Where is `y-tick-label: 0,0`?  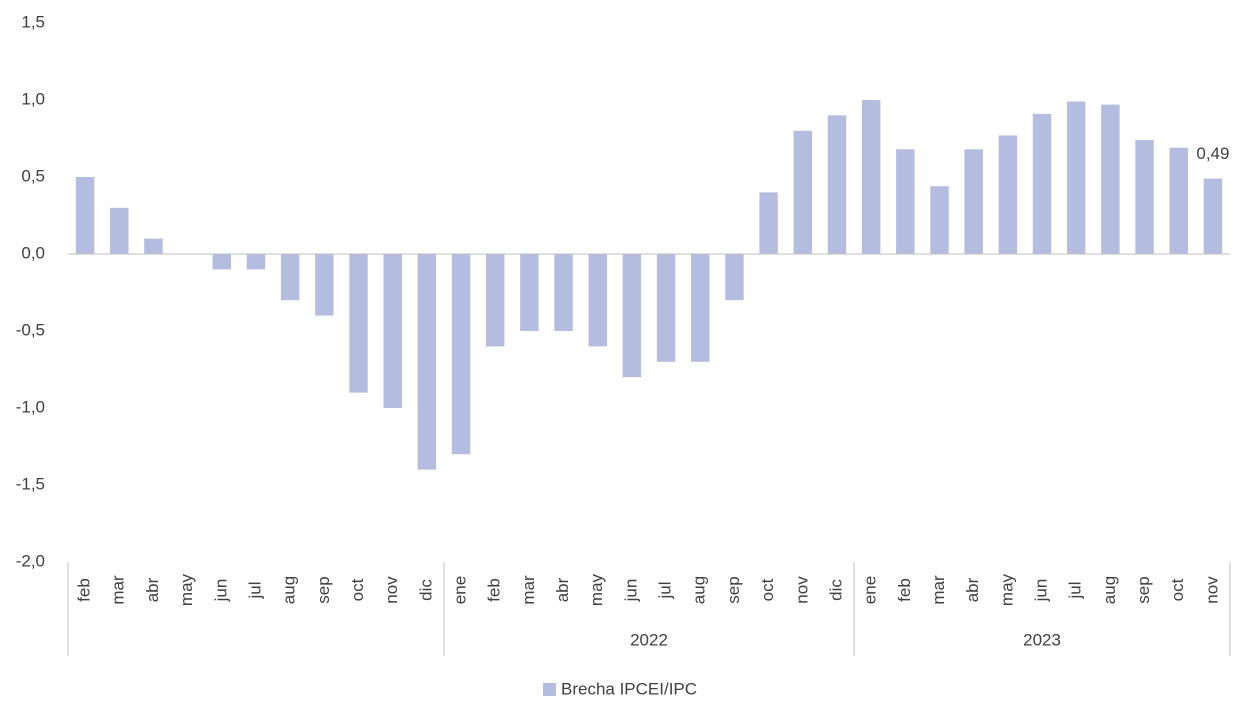
y-tick-label: 0,0 is located at coordinates (33, 252).